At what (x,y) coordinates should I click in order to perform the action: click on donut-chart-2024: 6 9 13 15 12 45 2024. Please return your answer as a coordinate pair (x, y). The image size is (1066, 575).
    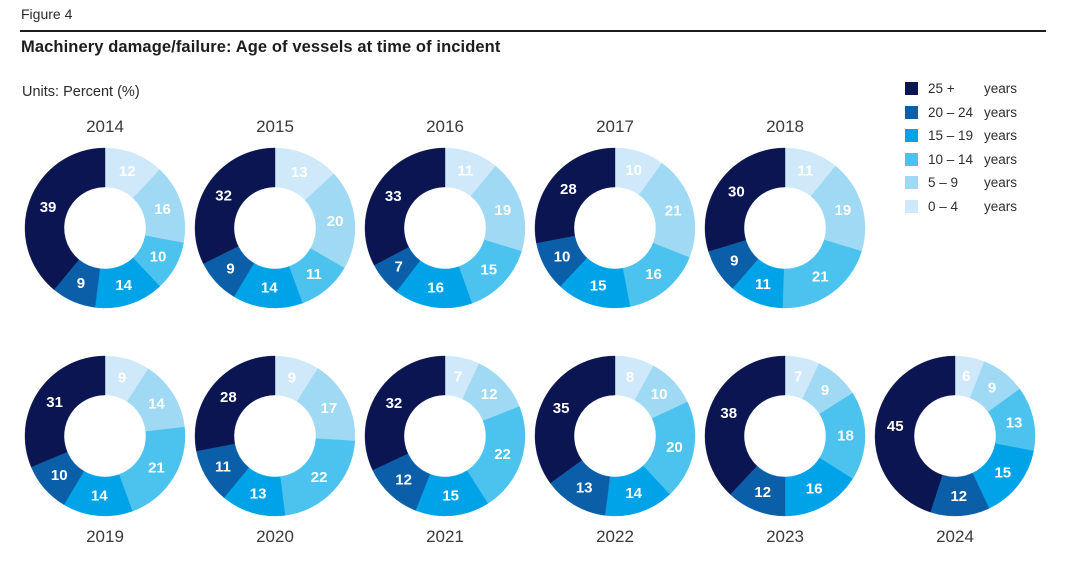
    Looking at the image, I should click on (955, 452).